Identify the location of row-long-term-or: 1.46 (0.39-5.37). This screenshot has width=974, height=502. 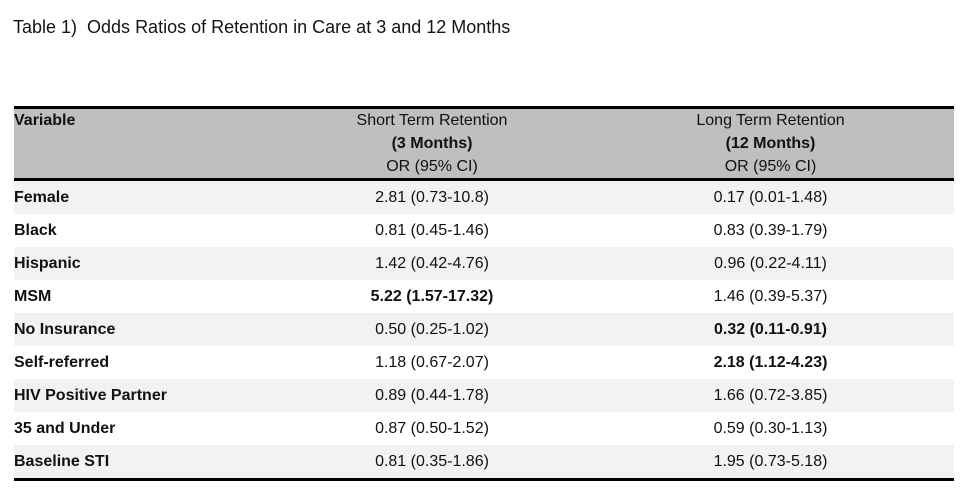
(770, 296).